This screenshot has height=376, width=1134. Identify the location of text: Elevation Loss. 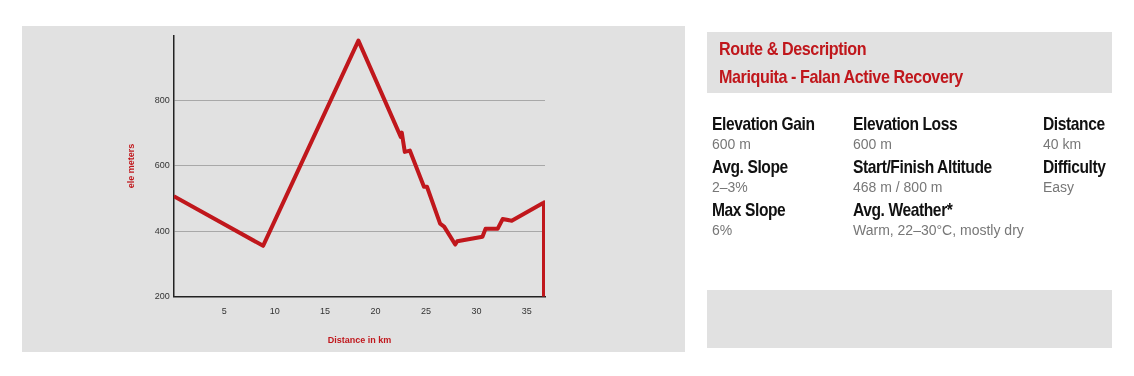
(906, 124).